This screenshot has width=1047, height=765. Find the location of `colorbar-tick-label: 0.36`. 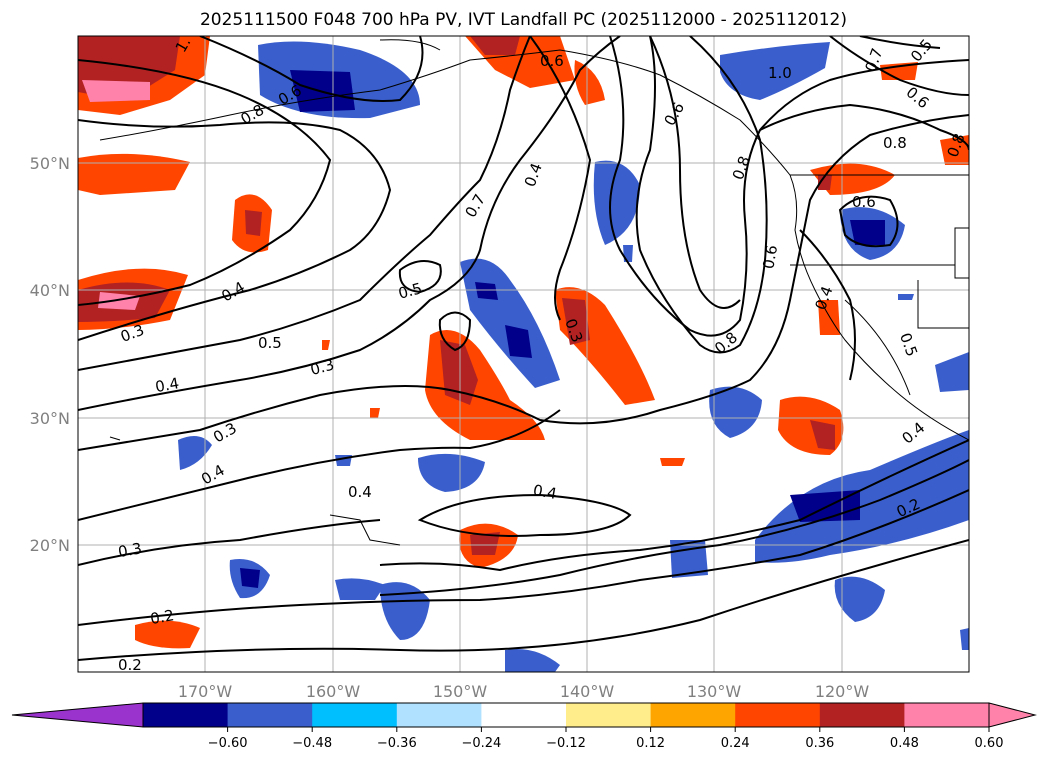

colorbar-tick-label: 0.36 is located at coordinates (819, 743).